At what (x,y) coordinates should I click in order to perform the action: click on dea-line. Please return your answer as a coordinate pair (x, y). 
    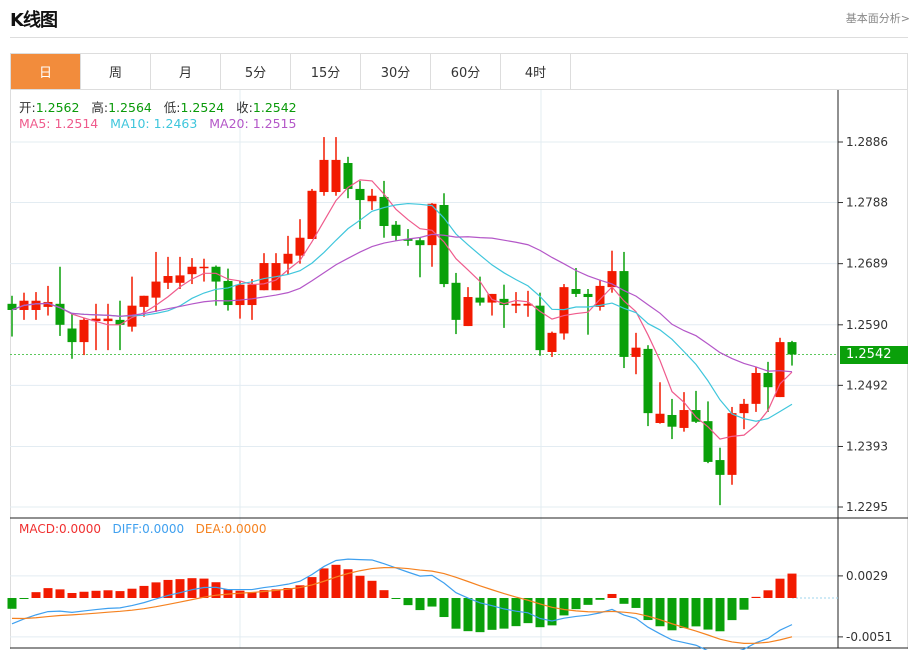
    Looking at the image, I should click on (402, 605).